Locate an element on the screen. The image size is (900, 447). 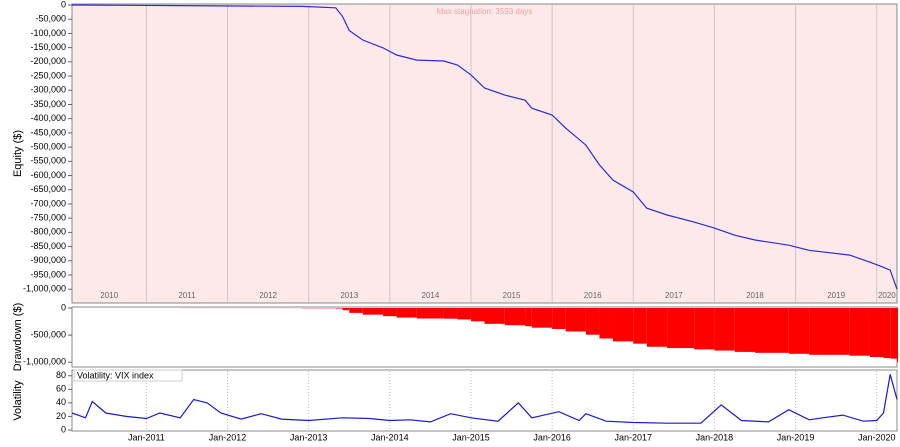
y-tick-label: -250,000 is located at coordinates (48, 75).